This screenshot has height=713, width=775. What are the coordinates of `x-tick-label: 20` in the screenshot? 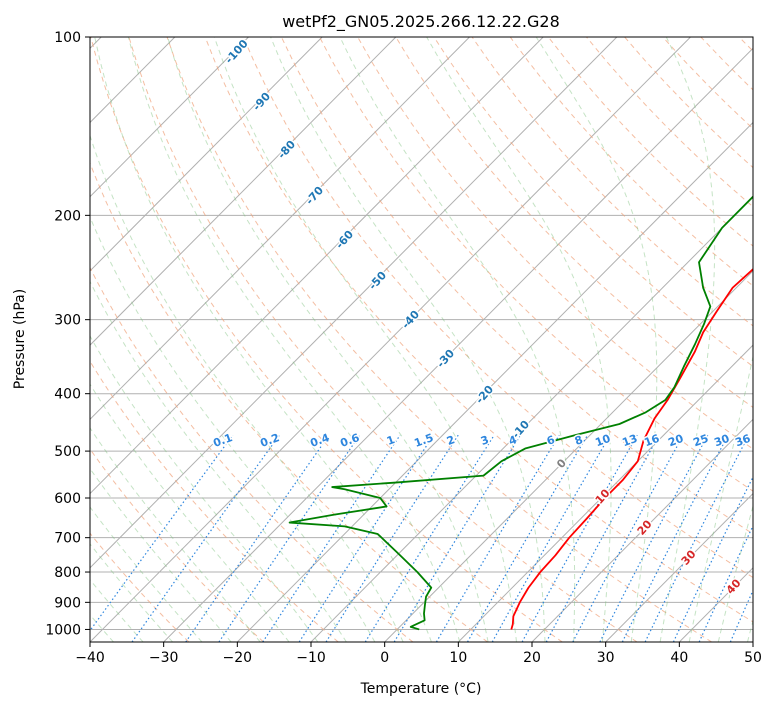 It's located at (532, 658).